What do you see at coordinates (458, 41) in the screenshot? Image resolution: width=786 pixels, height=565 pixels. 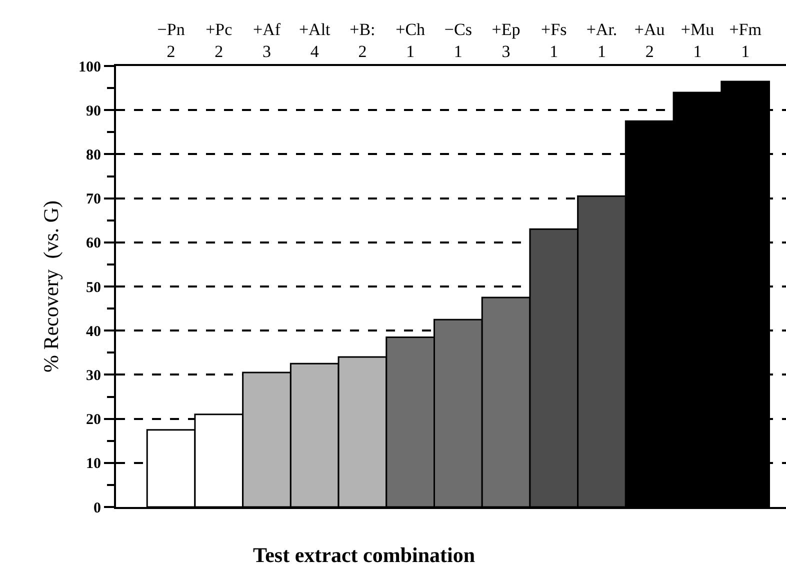 I see `x-tick-label: −Cs 1` at bounding box center [458, 41].